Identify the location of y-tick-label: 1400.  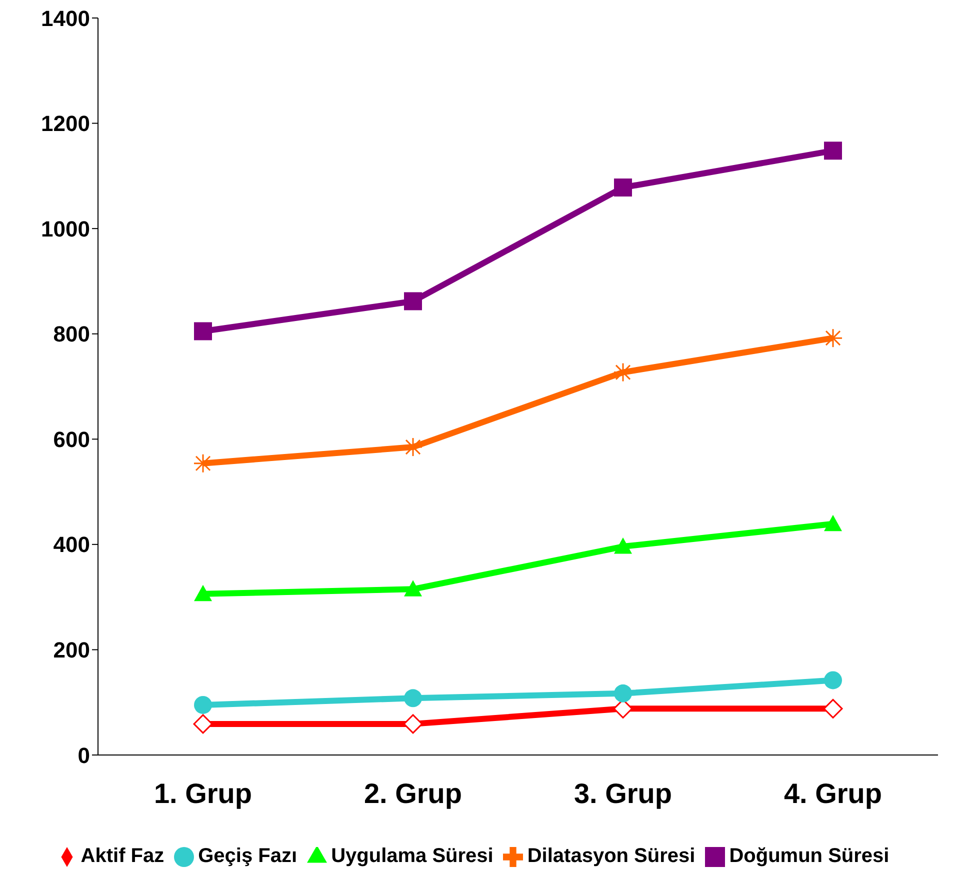
(65, 18).